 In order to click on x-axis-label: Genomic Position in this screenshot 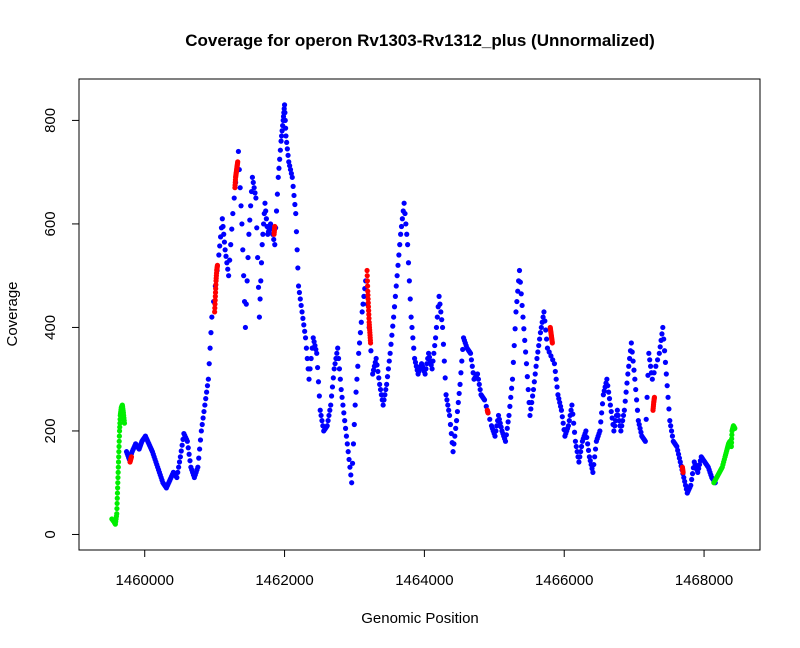, I will do `click(420, 618)`.